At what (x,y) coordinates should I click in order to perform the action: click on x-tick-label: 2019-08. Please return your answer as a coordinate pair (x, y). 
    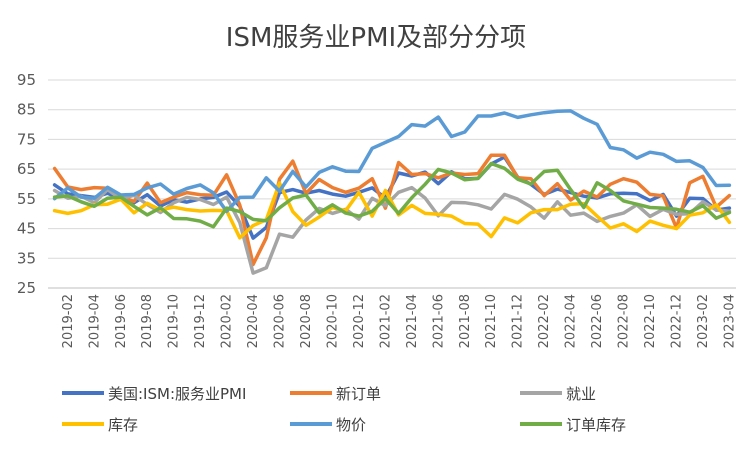
    Looking at the image, I should click on (147, 321).